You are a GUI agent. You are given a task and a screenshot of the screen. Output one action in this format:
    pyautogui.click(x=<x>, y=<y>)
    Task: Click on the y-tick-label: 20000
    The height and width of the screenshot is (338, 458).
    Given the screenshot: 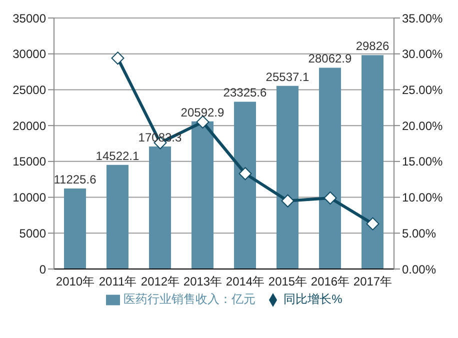 What is the action you would take?
    pyautogui.click(x=29, y=125)
    